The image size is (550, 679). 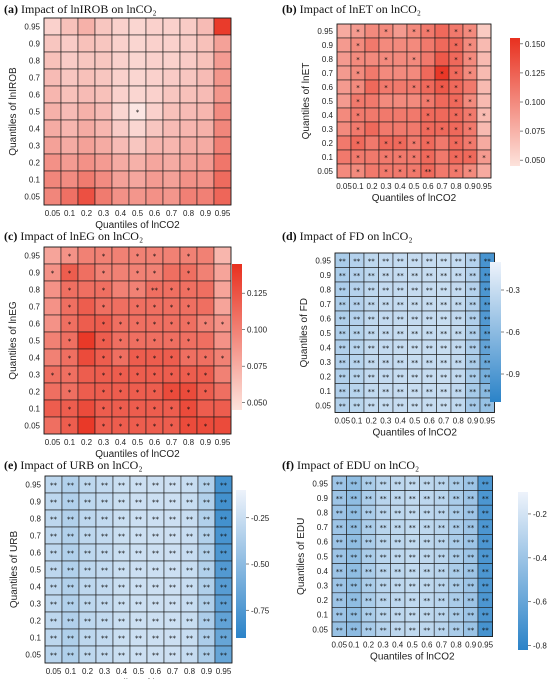 I want to click on y-tick-label: 0.6, so click(x=35, y=95).